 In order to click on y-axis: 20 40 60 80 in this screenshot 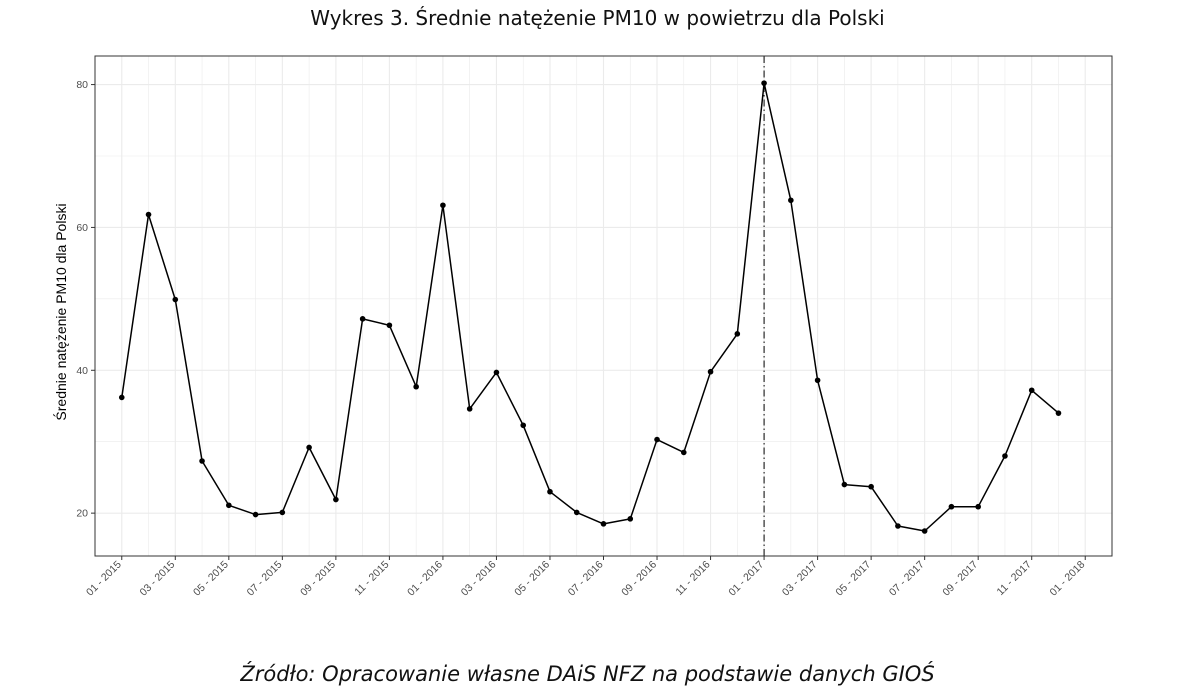, I will do `click(85, 299)`.